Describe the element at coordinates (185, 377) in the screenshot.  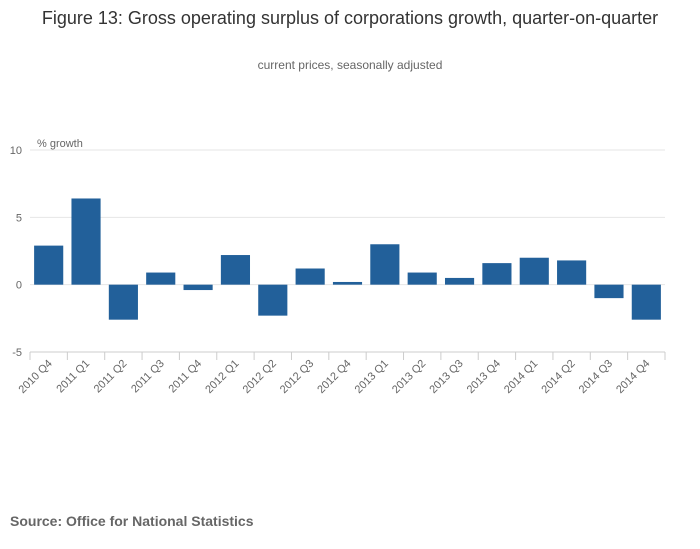
I see `x-tick-label: 2011 Q4` at that location.